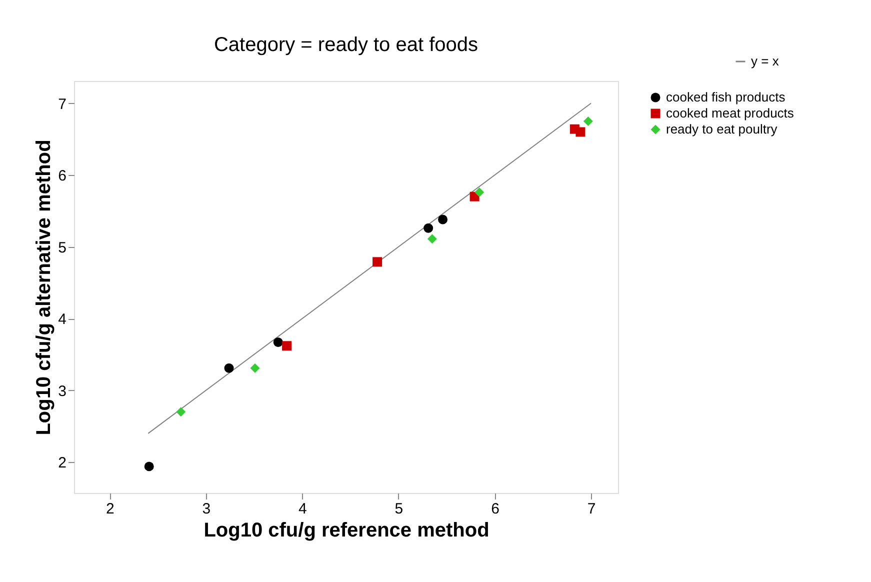 The height and width of the screenshot is (582, 871). I want to click on y-tick-label: 2, so click(62, 463).